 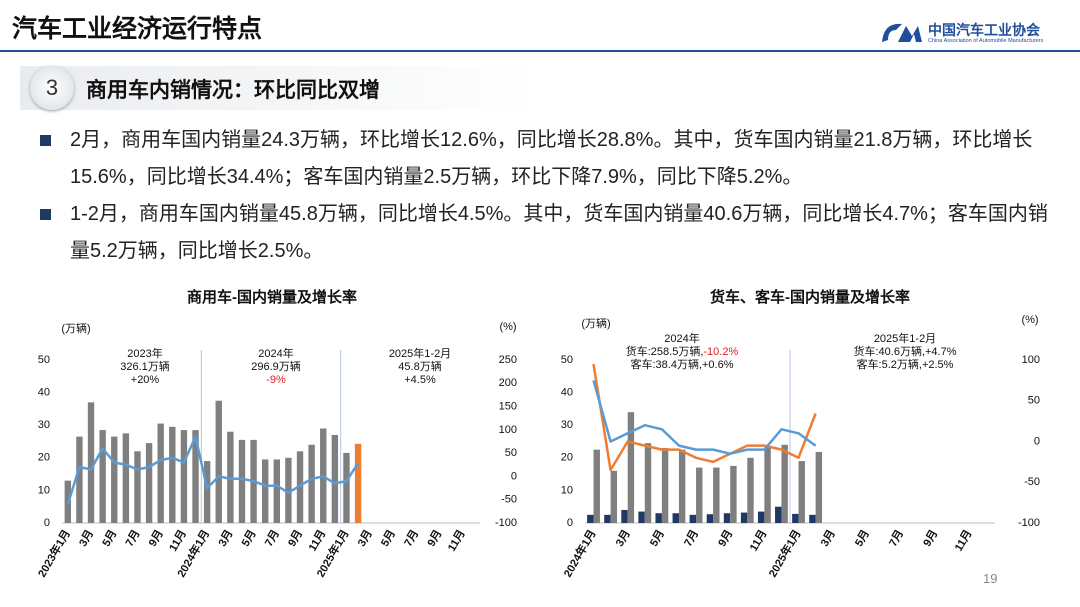 What do you see at coordinates (420, 353) in the screenshot?
I see `annotation: 2025年1-2月` at bounding box center [420, 353].